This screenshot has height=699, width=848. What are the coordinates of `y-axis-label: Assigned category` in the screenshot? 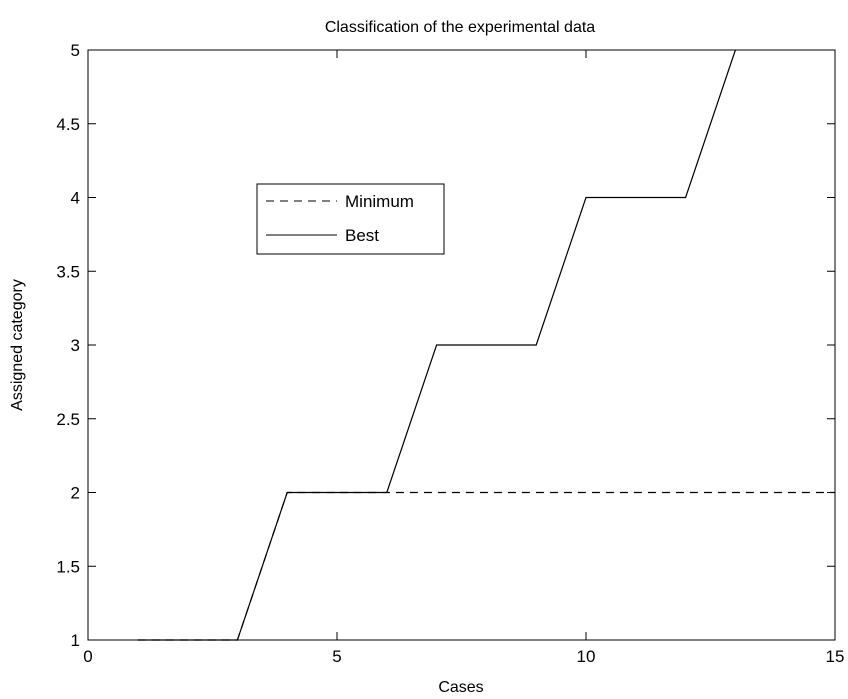 It's located at (17, 345).